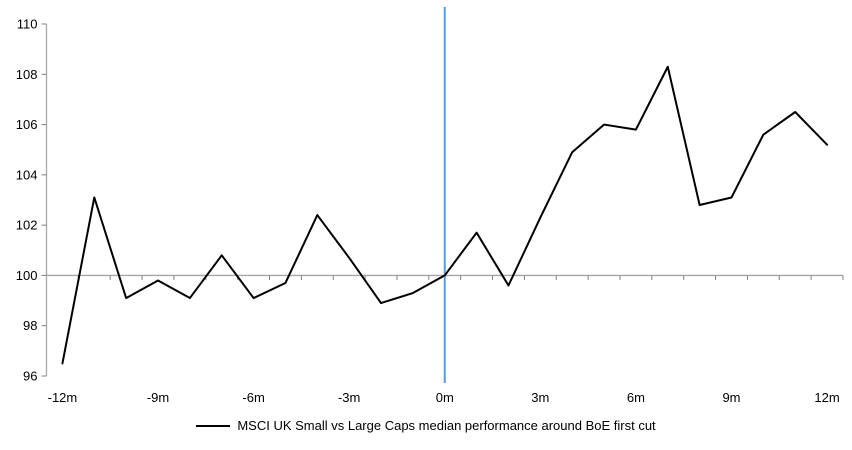 Image resolution: width=852 pixels, height=450 pixels. I want to click on y-tick-label: 102, so click(27, 225).